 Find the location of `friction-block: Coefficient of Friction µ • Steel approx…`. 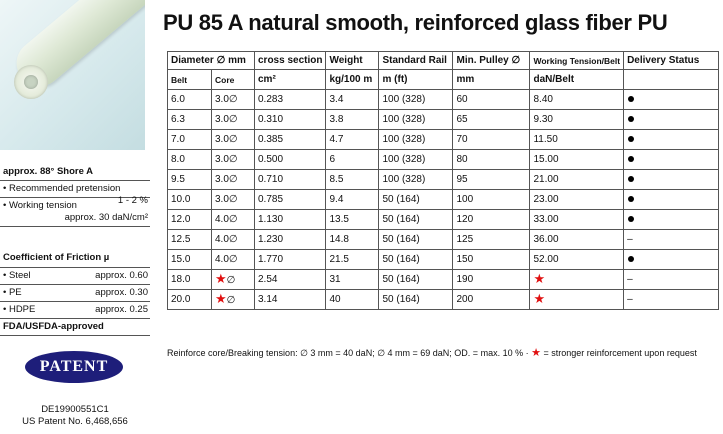

friction-block: Coefficient of Friction µ • Steel approx… is located at coordinates (75, 294).